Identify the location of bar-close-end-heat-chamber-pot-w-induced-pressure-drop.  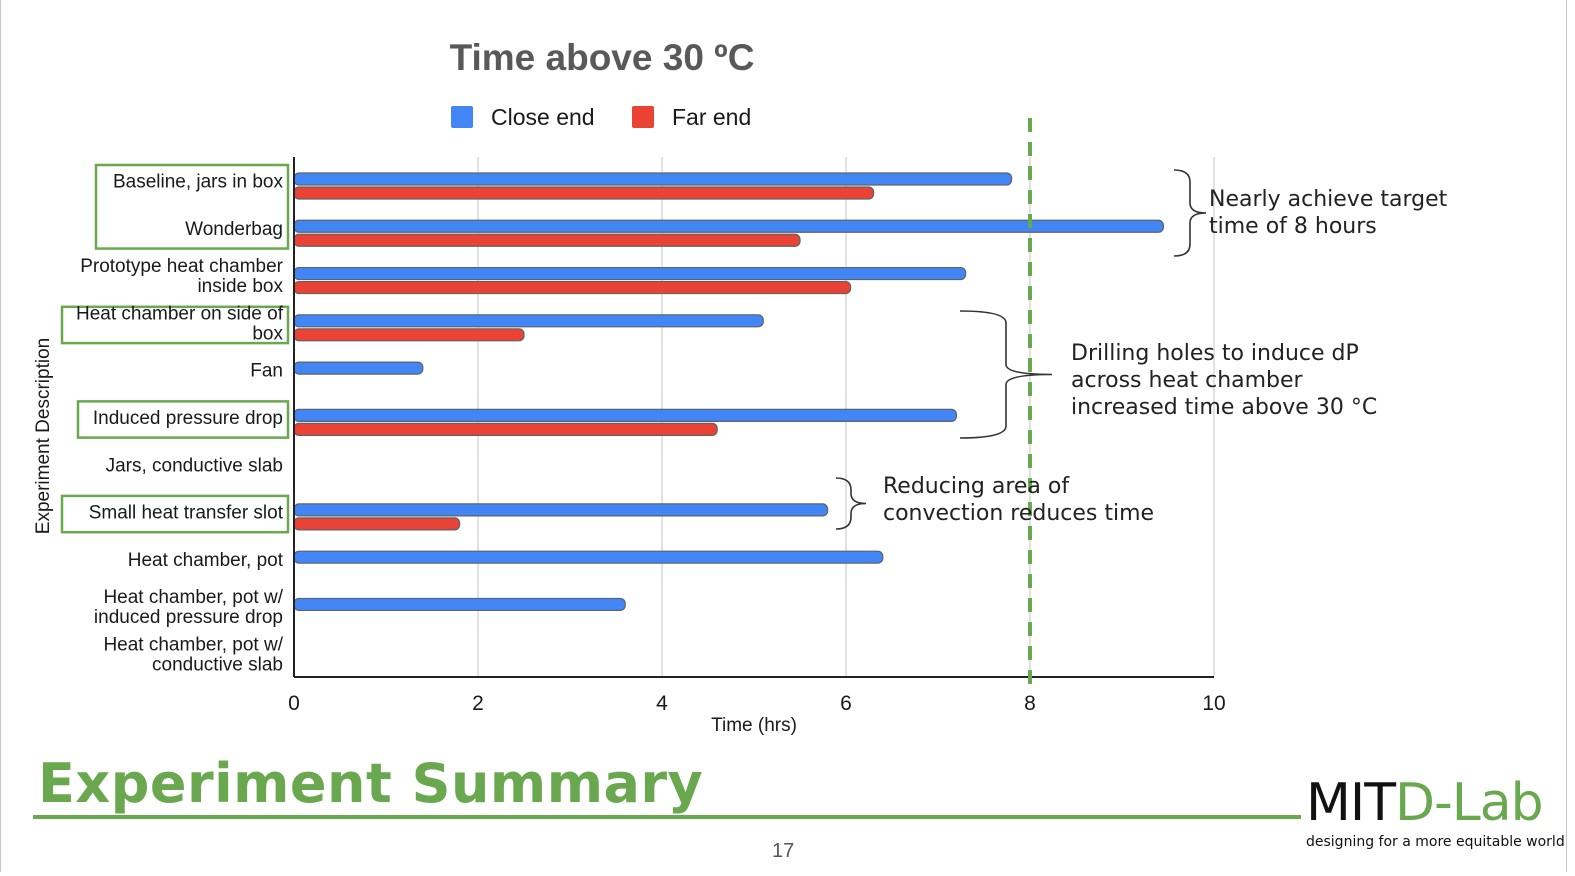
(459, 604).